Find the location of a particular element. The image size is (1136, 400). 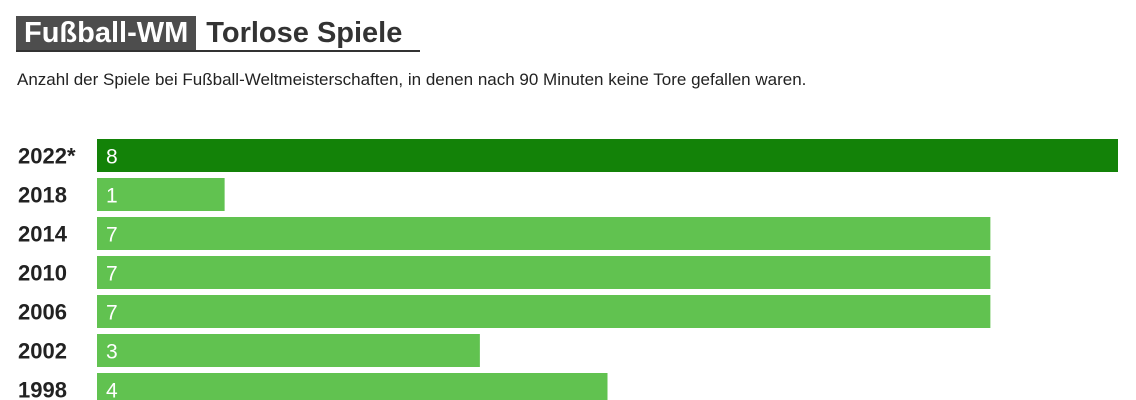

category-label: 2006 is located at coordinates (42, 312).